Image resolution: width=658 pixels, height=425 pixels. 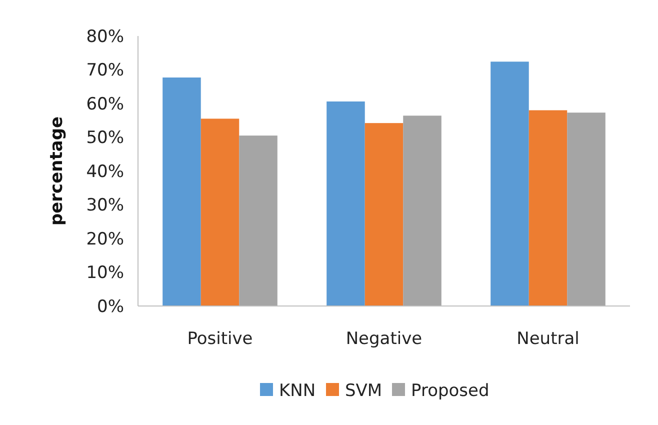 What do you see at coordinates (105, 70) in the screenshot?
I see `y-tick-label: 70%` at bounding box center [105, 70].